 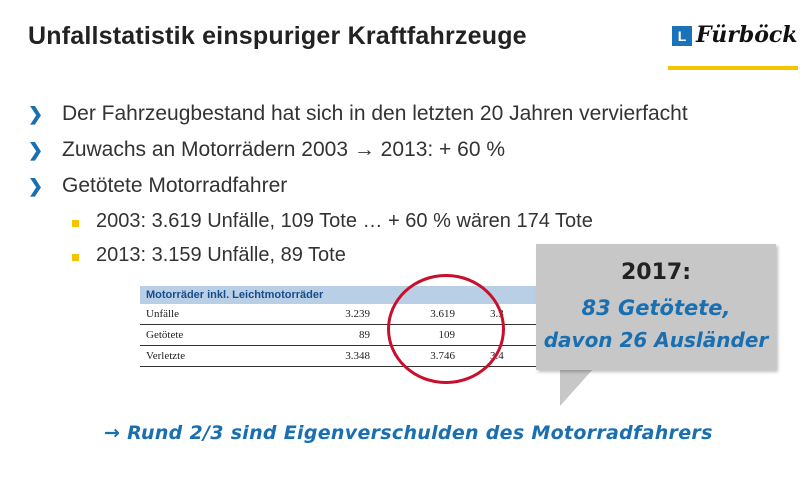 I want to click on bullet-text: Getötete Motorradfahrer, so click(x=175, y=185).